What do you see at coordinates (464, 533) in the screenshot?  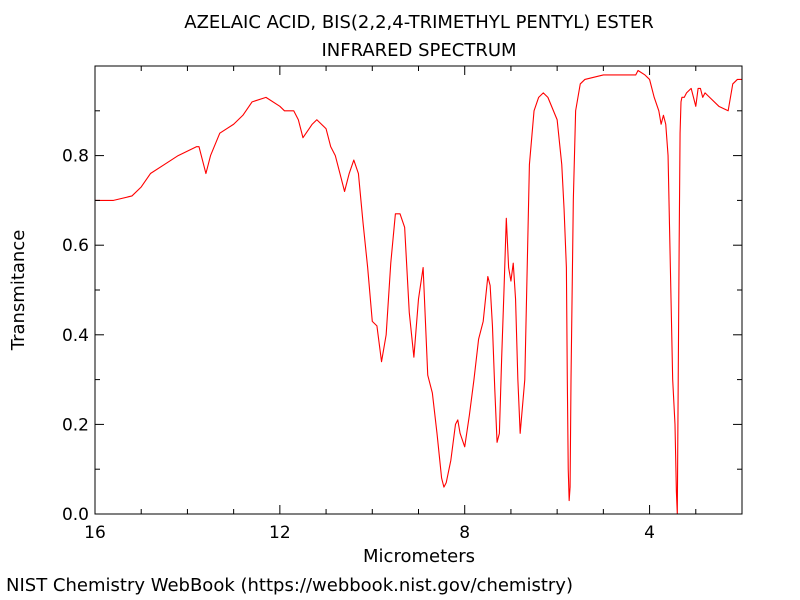 I see `x-tick-label: 8` at bounding box center [464, 533].